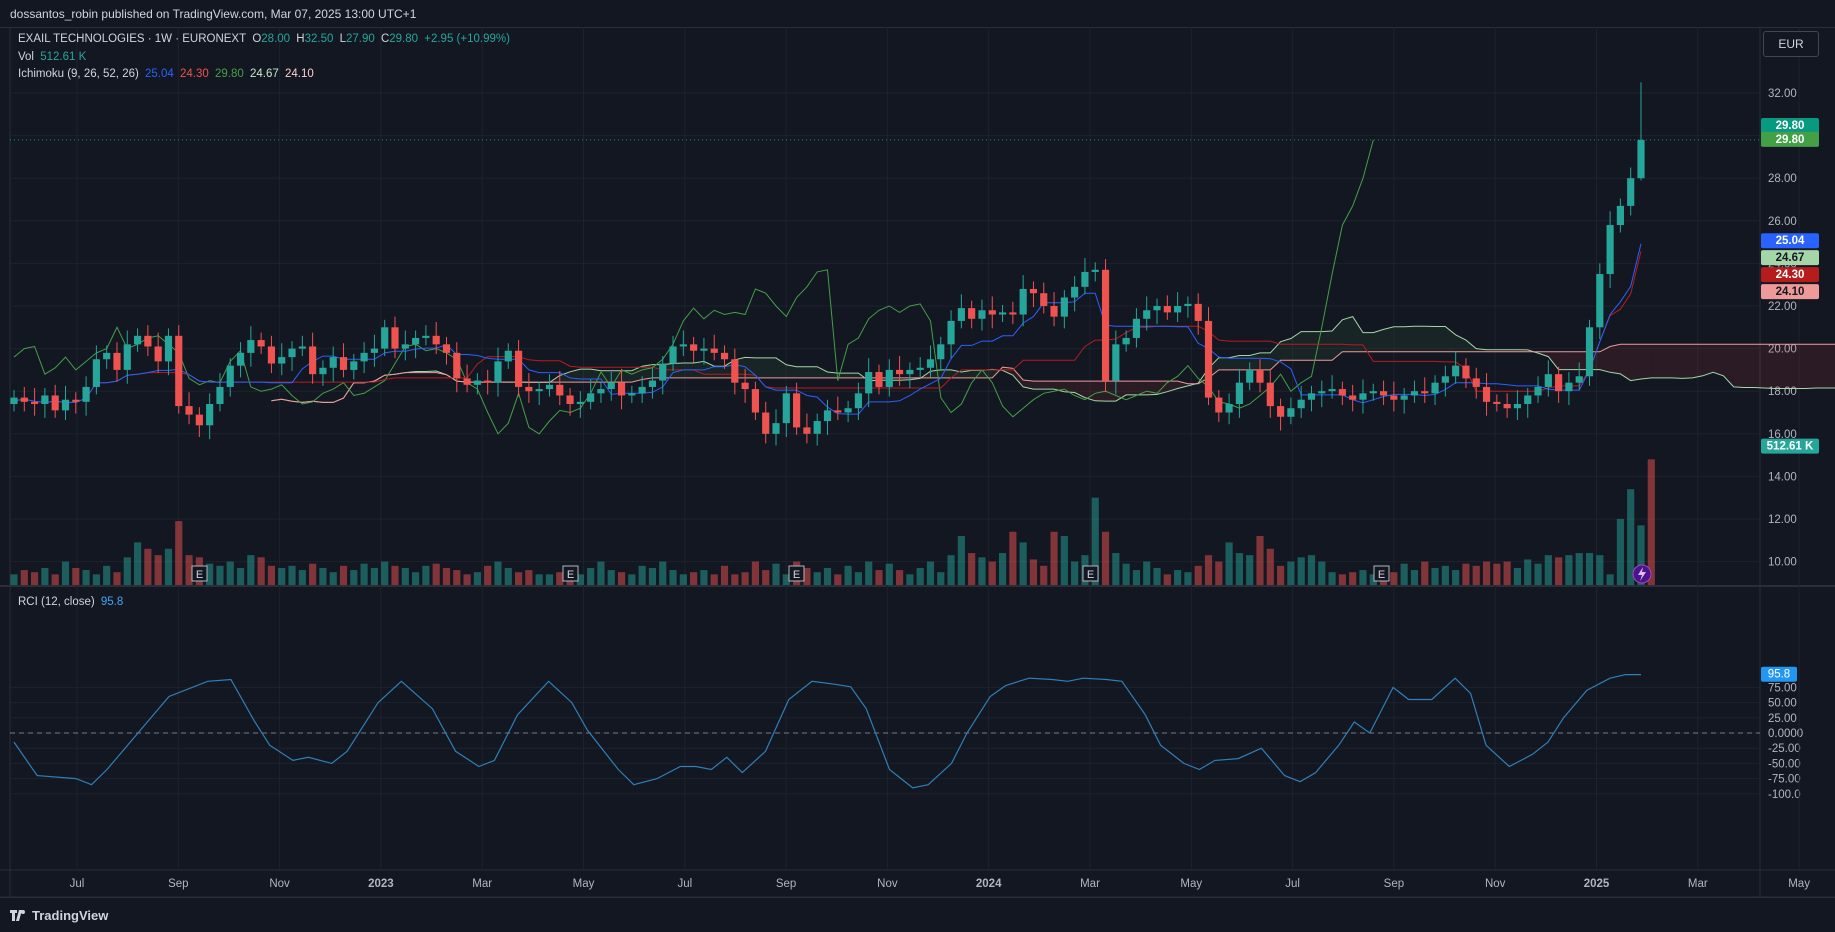  What do you see at coordinates (887, 884) in the screenshot?
I see `time-tick-label: Nov` at bounding box center [887, 884].